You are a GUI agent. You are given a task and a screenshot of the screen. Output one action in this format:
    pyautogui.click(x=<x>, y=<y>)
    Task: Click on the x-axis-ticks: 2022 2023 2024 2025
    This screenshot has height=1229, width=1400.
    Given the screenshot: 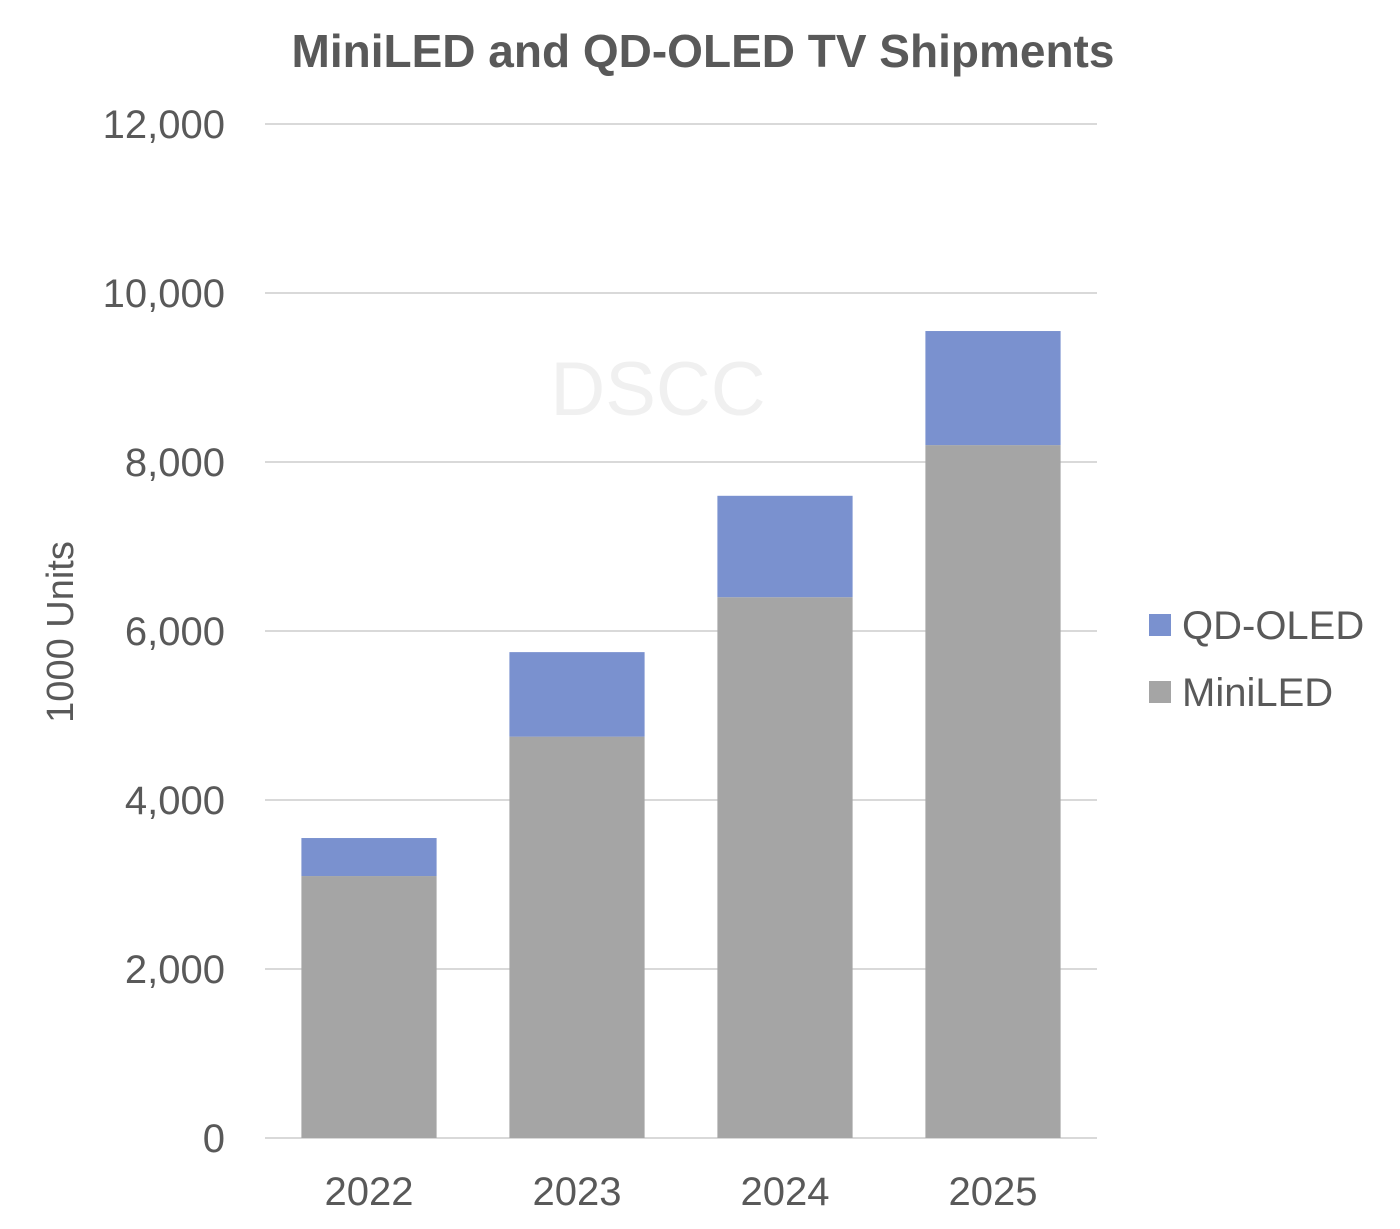 What is the action you would take?
    pyautogui.click(x=681, y=1192)
    